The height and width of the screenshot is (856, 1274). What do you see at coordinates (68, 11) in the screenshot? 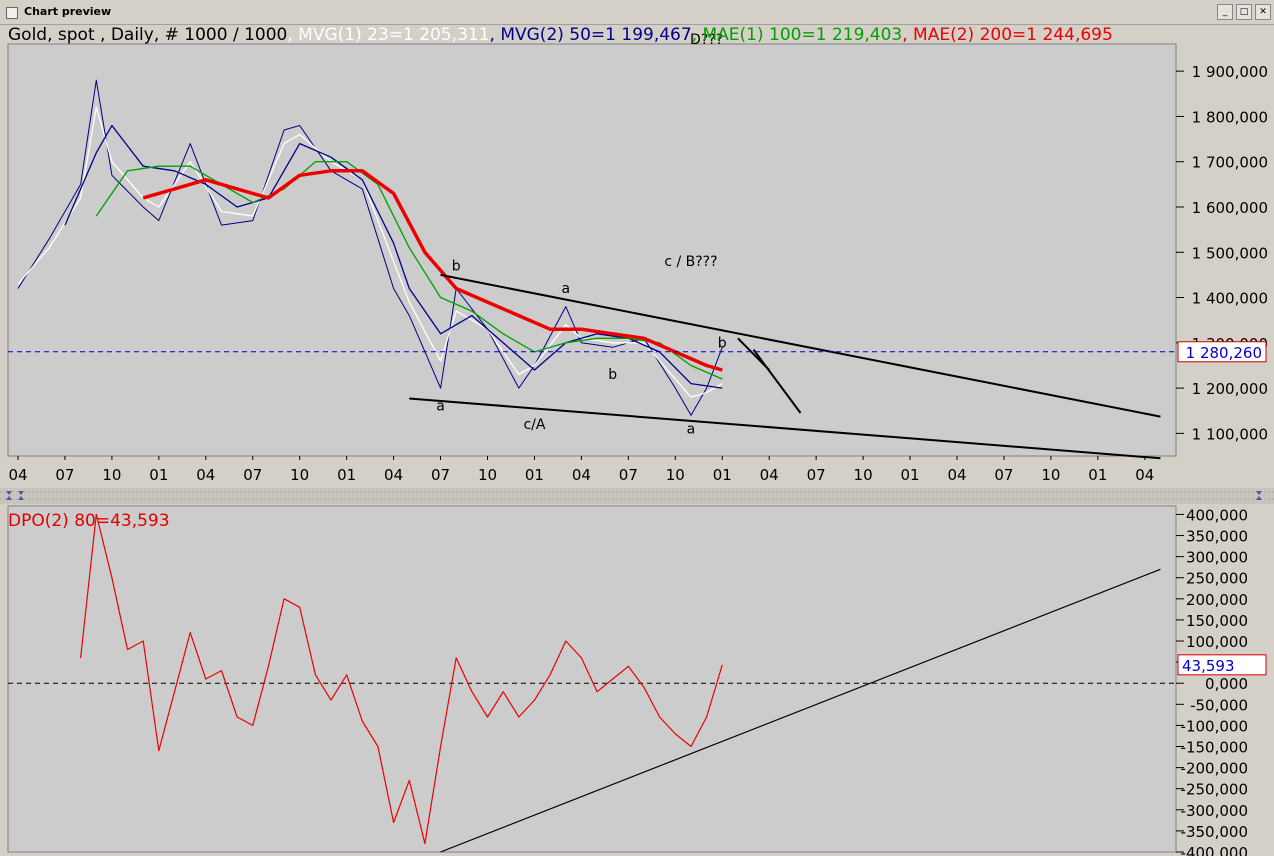
I see `window-title: Chart preview` at bounding box center [68, 11].